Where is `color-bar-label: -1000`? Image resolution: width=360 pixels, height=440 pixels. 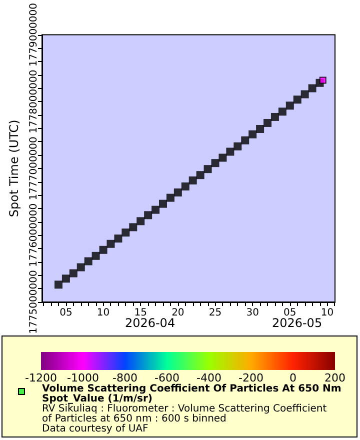 color-bar-label: -1000 is located at coordinates (83, 378).